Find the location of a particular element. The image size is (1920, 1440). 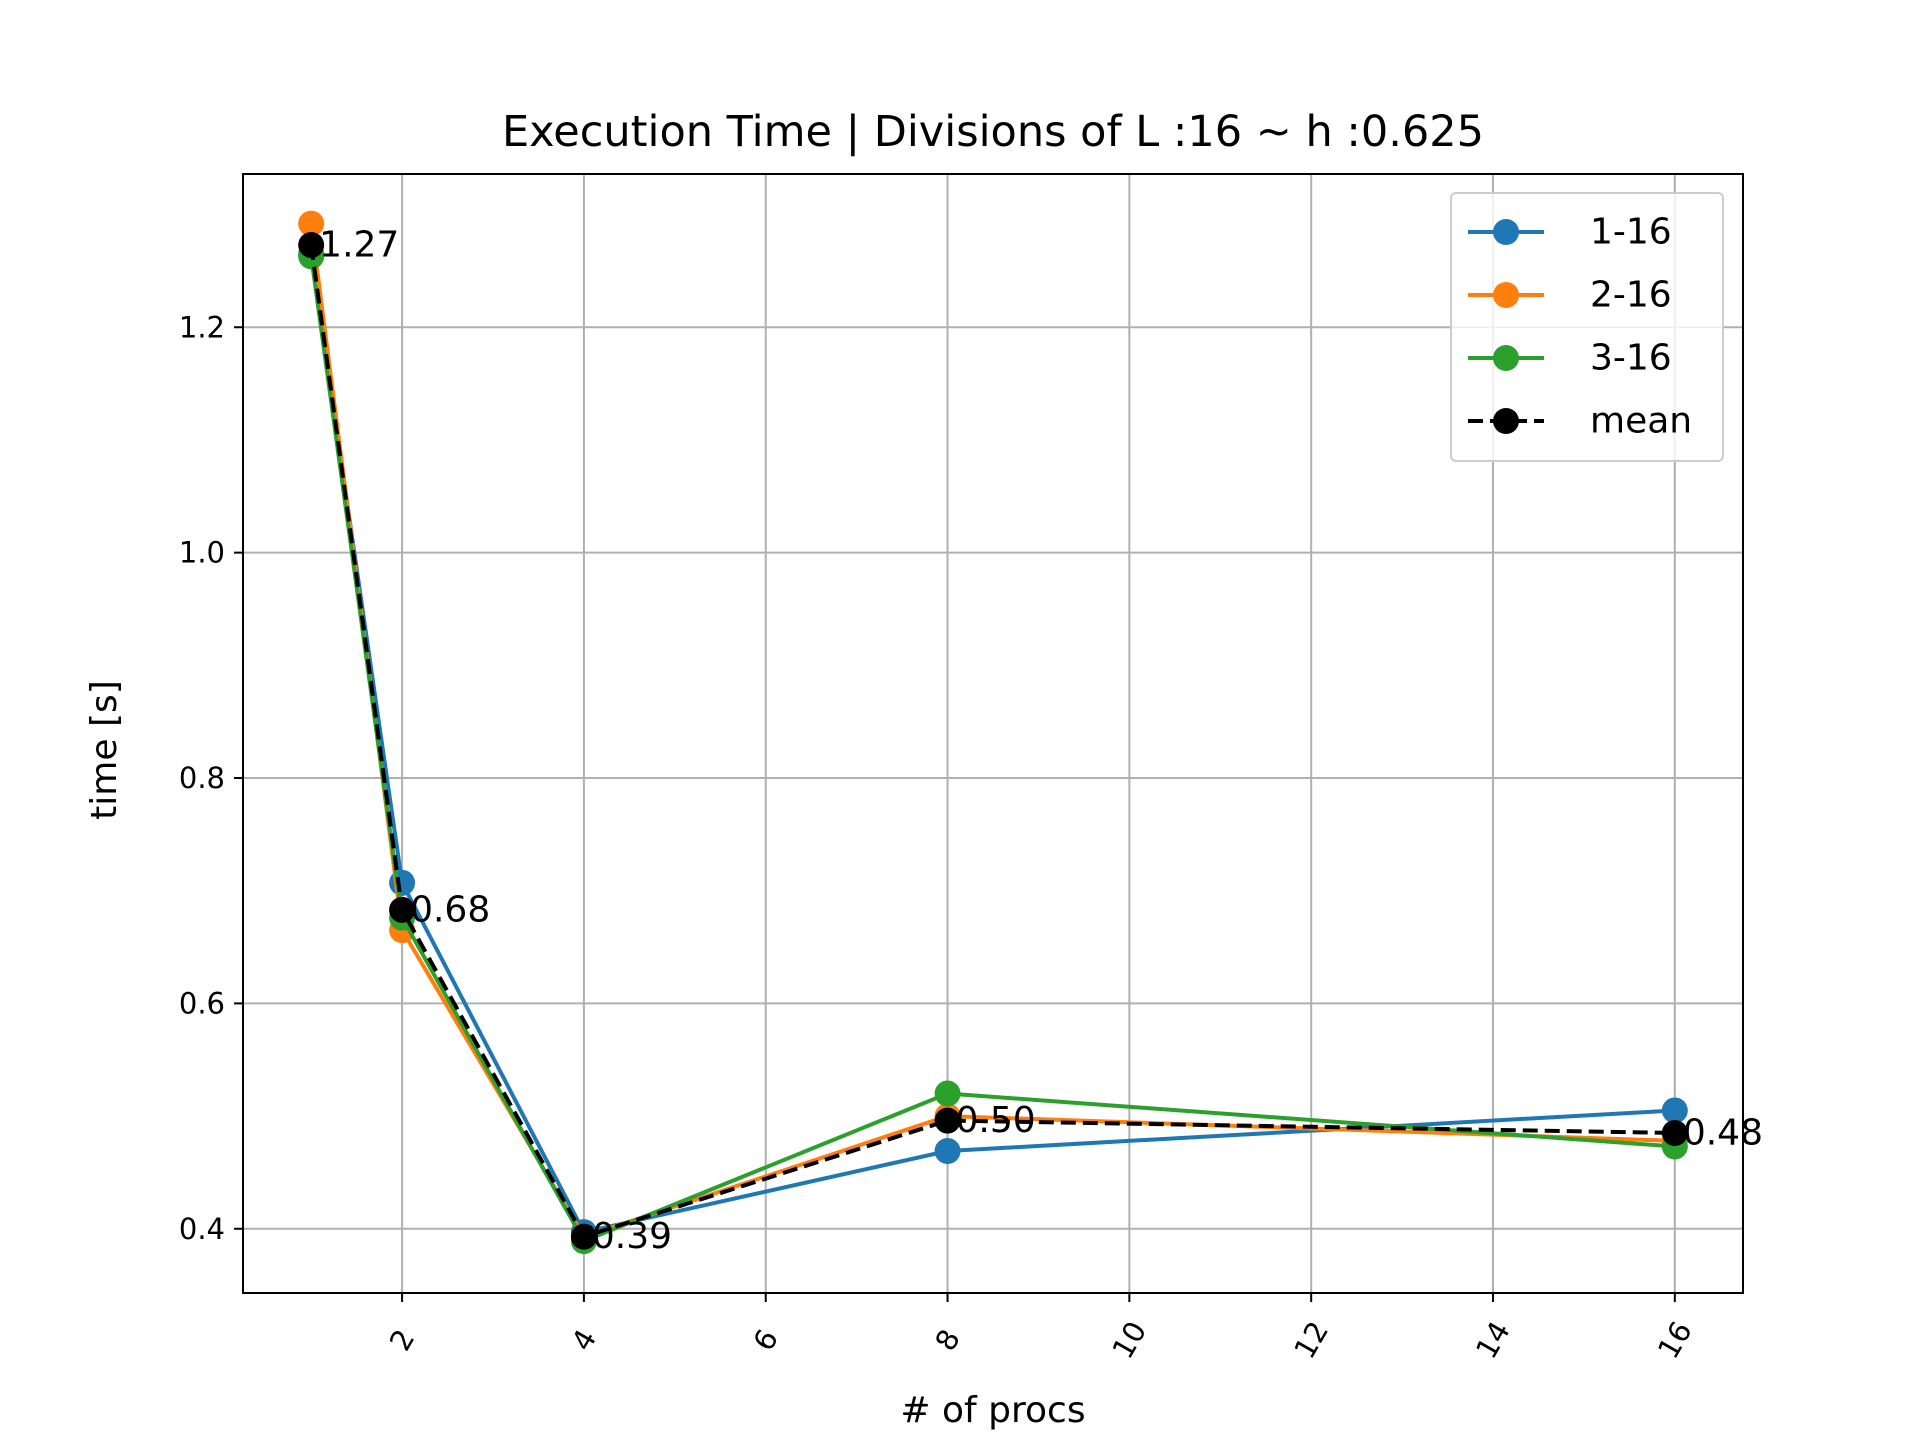

y-tick-label: 0.4 is located at coordinates (202, 1229).